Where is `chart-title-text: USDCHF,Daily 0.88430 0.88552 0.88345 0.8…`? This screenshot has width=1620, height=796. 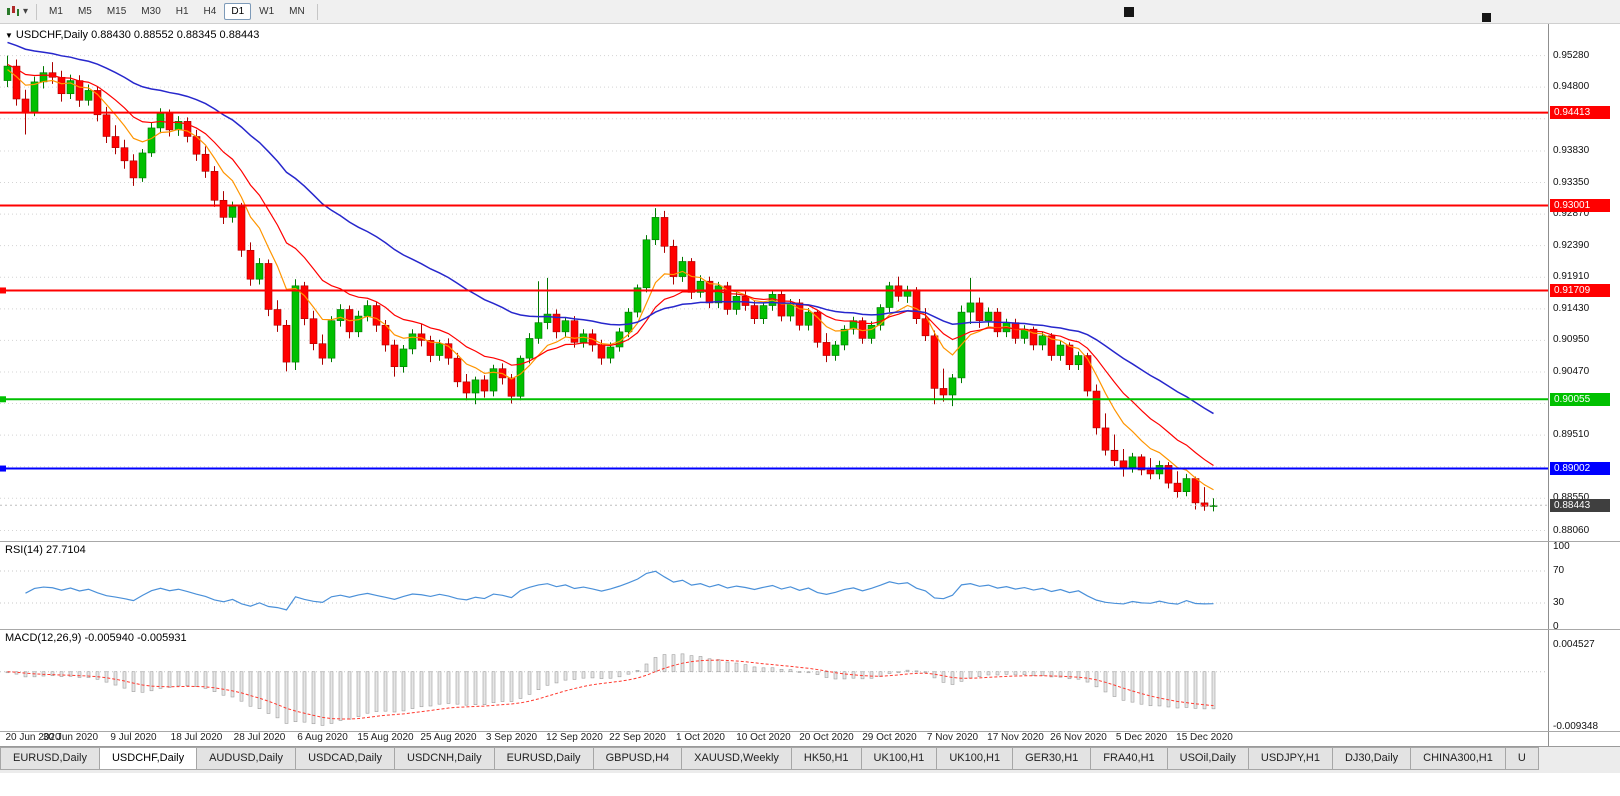
chart-title-text: USDCHF,Daily 0.88430 0.88552 0.88345 0.8… is located at coordinates (137, 35).